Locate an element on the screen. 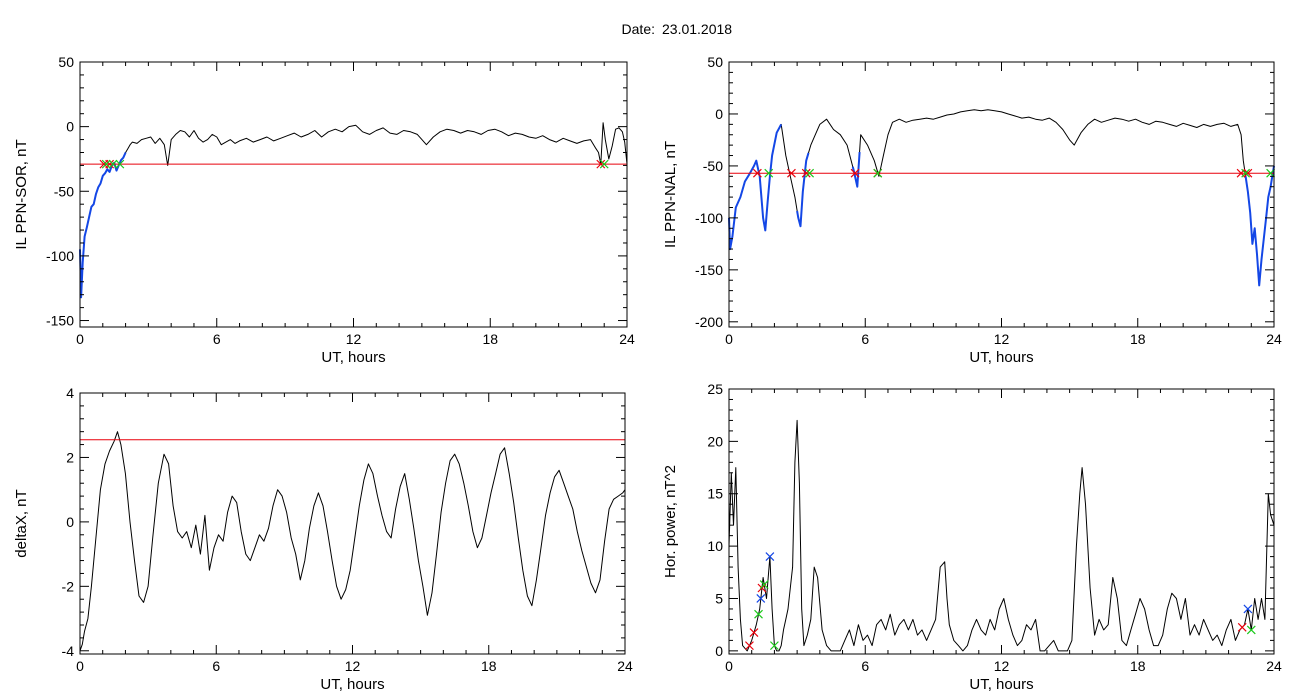 Image resolution: width=1300 pixels, height=700 pixels. y-tick-label: 2 is located at coordinates (70, 457).